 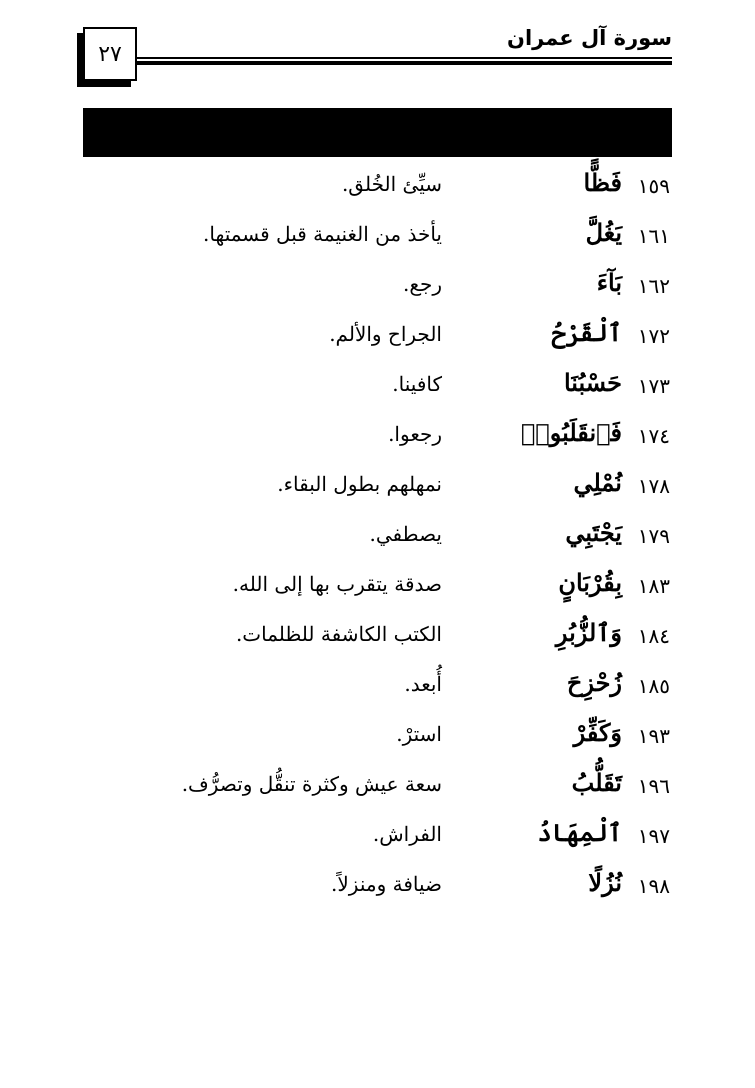 What do you see at coordinates (597, 482) in the screenshot?
I see `quran-word: نُمْلِي` at bounding box center [597, 482].